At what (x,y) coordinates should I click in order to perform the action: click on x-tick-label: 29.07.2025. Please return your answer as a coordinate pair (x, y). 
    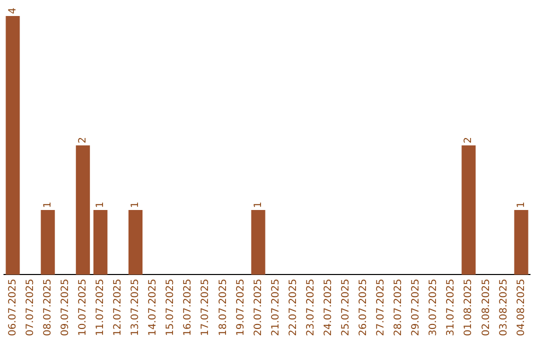
    Looking at the image, I should click on (416, 307).